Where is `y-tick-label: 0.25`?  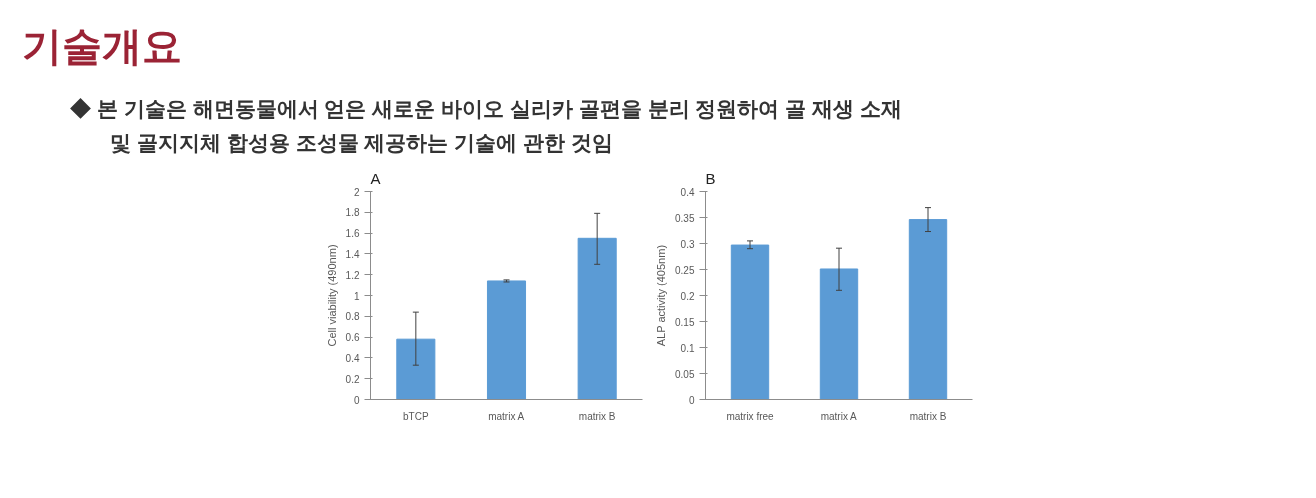
y-tick-label: 0.25 is located at coordinates (685, 270).